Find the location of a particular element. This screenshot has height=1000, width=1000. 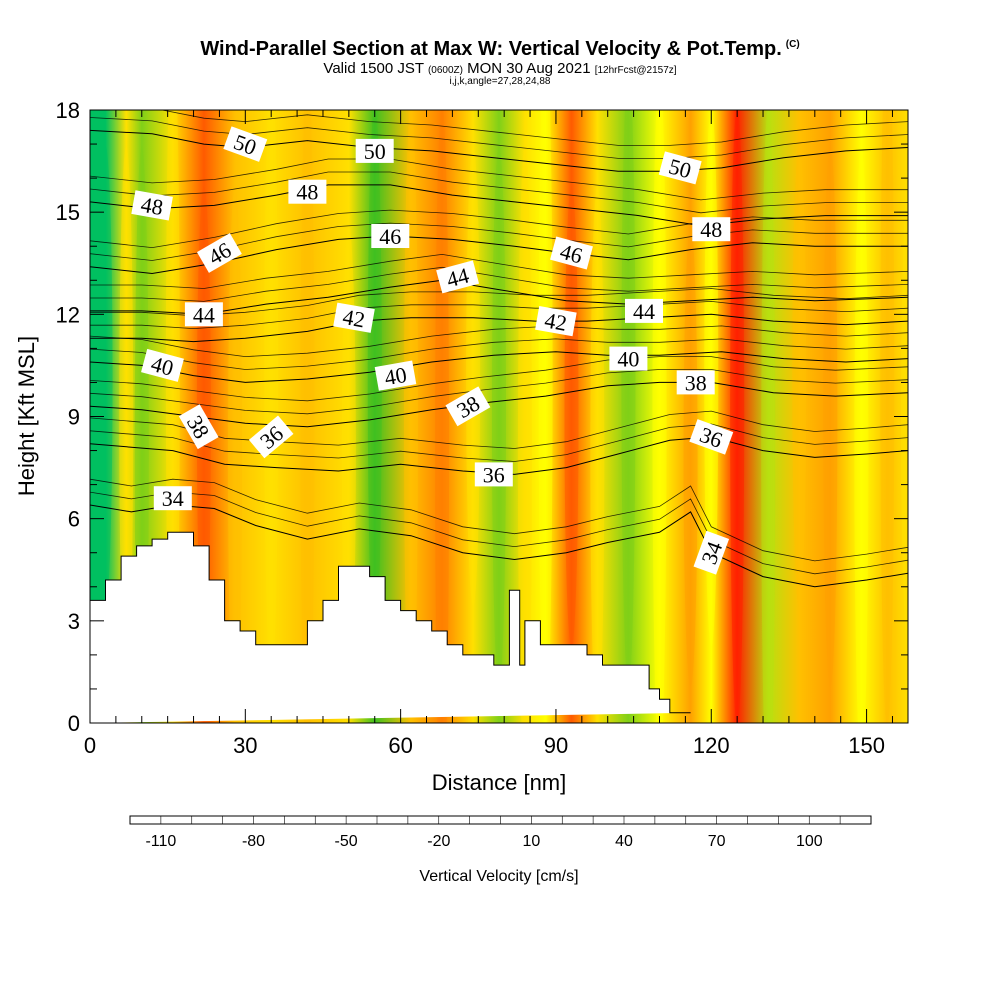

y-tick-label: 0 is located at coordinates (74, 723).